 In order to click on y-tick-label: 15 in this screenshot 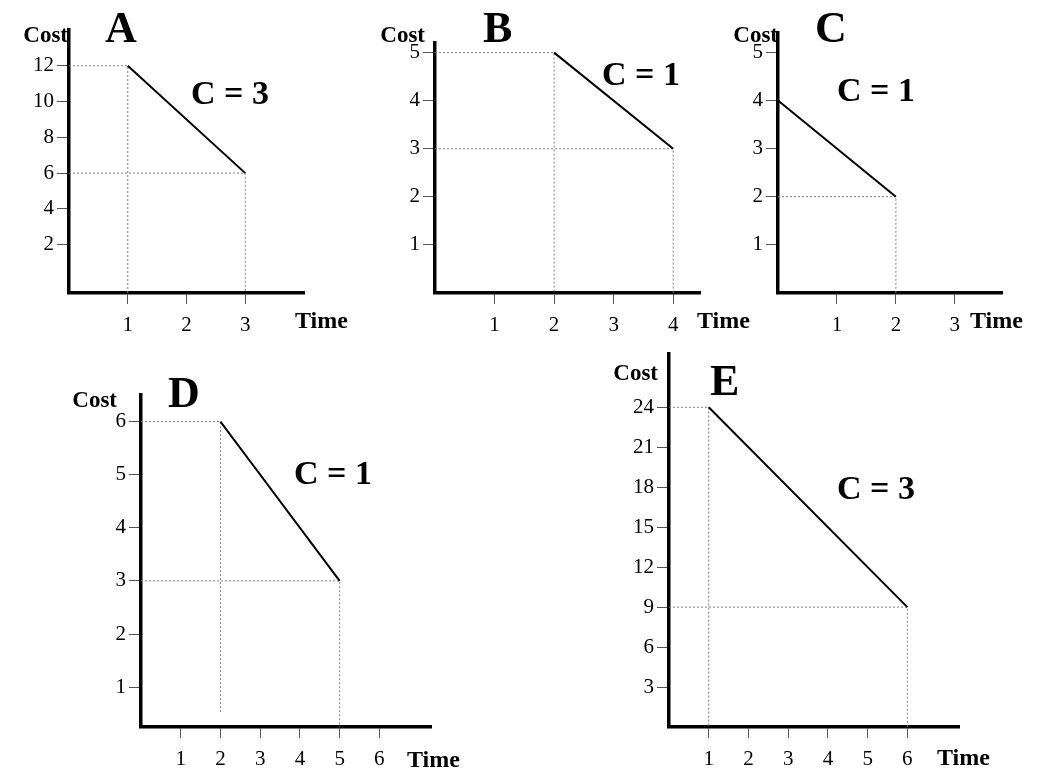, I will do `click(643, 525)`.